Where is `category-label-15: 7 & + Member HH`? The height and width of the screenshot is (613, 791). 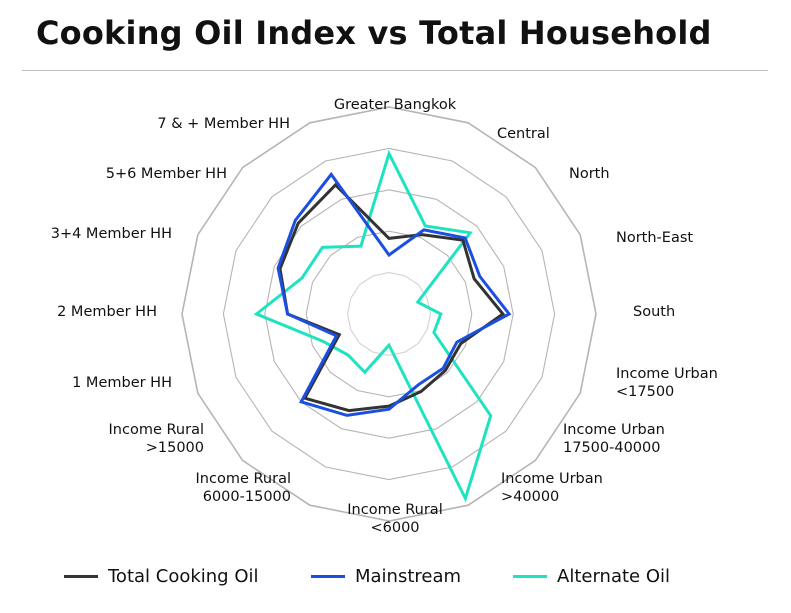
category-label-15: 7 & + Member HH is located at coordinates (223, 124).